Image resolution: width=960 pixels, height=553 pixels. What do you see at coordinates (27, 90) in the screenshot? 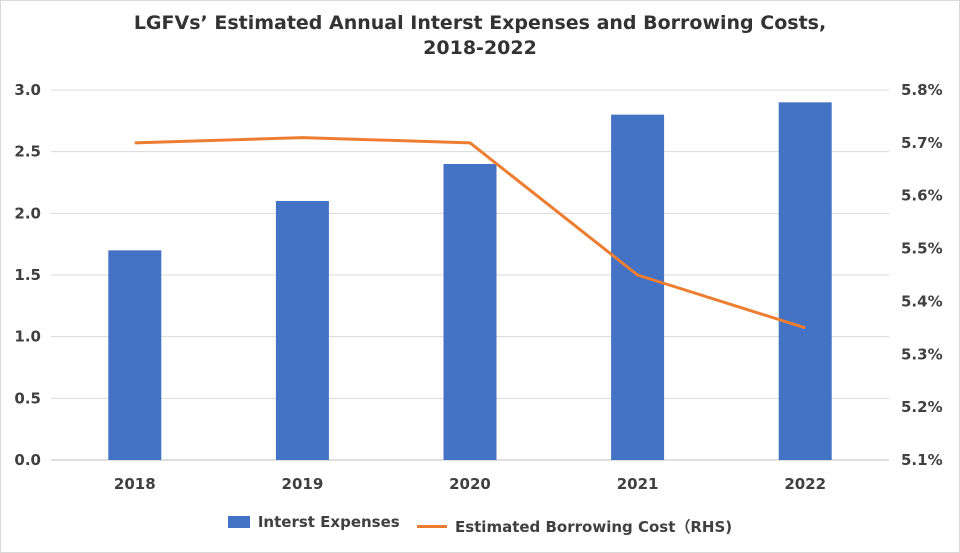
I see `left-tick-label: 3.0` at bounding box center [27, 90].